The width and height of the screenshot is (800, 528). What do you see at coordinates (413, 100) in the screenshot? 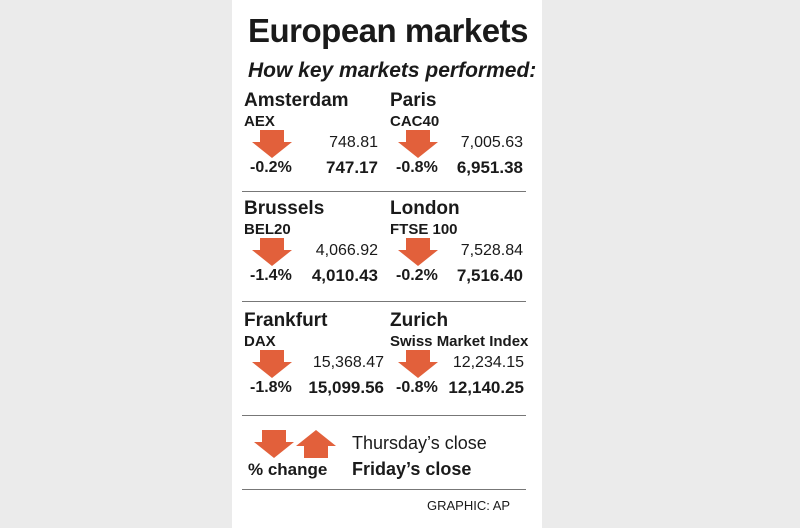
I see `market-city: Paris` at bounding box center [413, 100].